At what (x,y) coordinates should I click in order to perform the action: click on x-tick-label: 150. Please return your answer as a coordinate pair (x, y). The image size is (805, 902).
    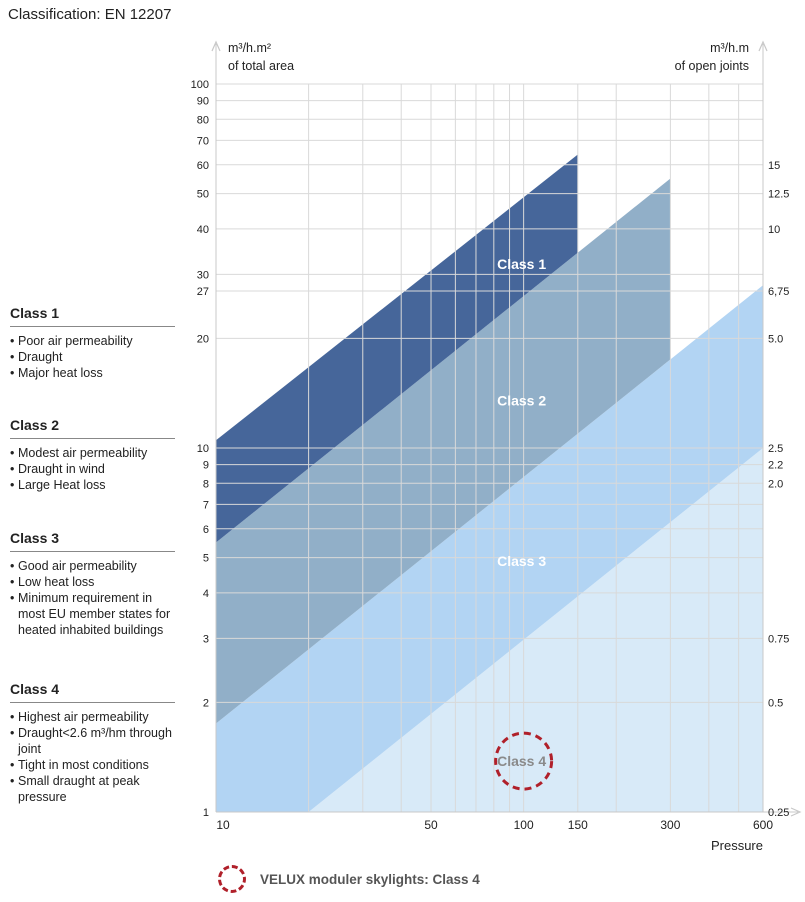
    Looking at the image, I should click on (578, 825).